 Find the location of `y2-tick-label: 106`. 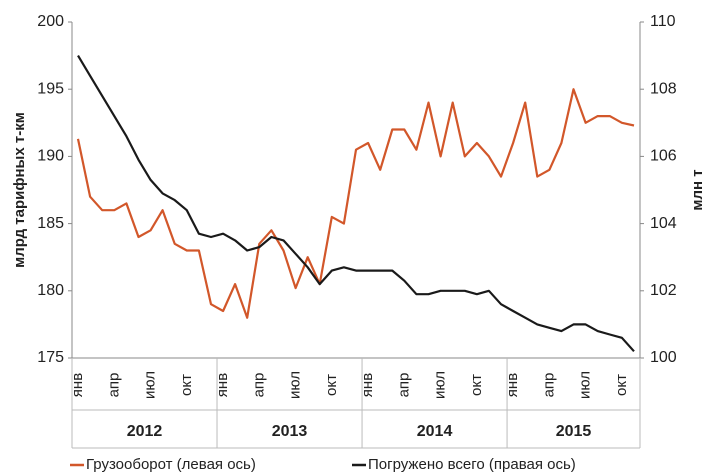

y2-tick-label: 106 is located at coordinates (663, 156).